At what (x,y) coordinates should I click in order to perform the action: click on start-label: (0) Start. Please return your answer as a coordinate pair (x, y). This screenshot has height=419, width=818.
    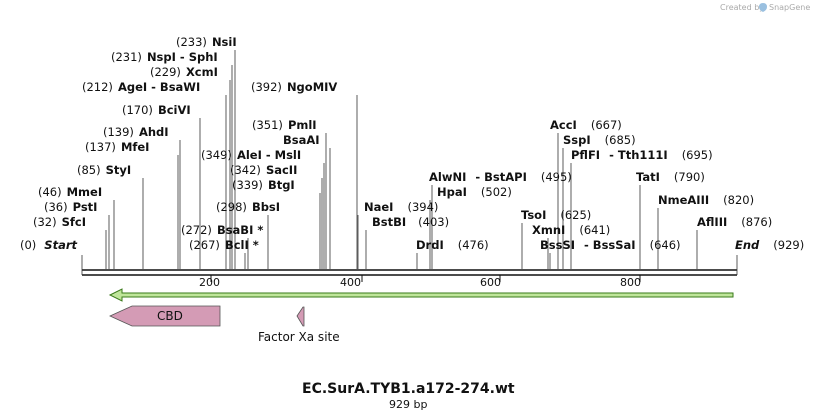
    Looking at the image, I should click on (49, 245).